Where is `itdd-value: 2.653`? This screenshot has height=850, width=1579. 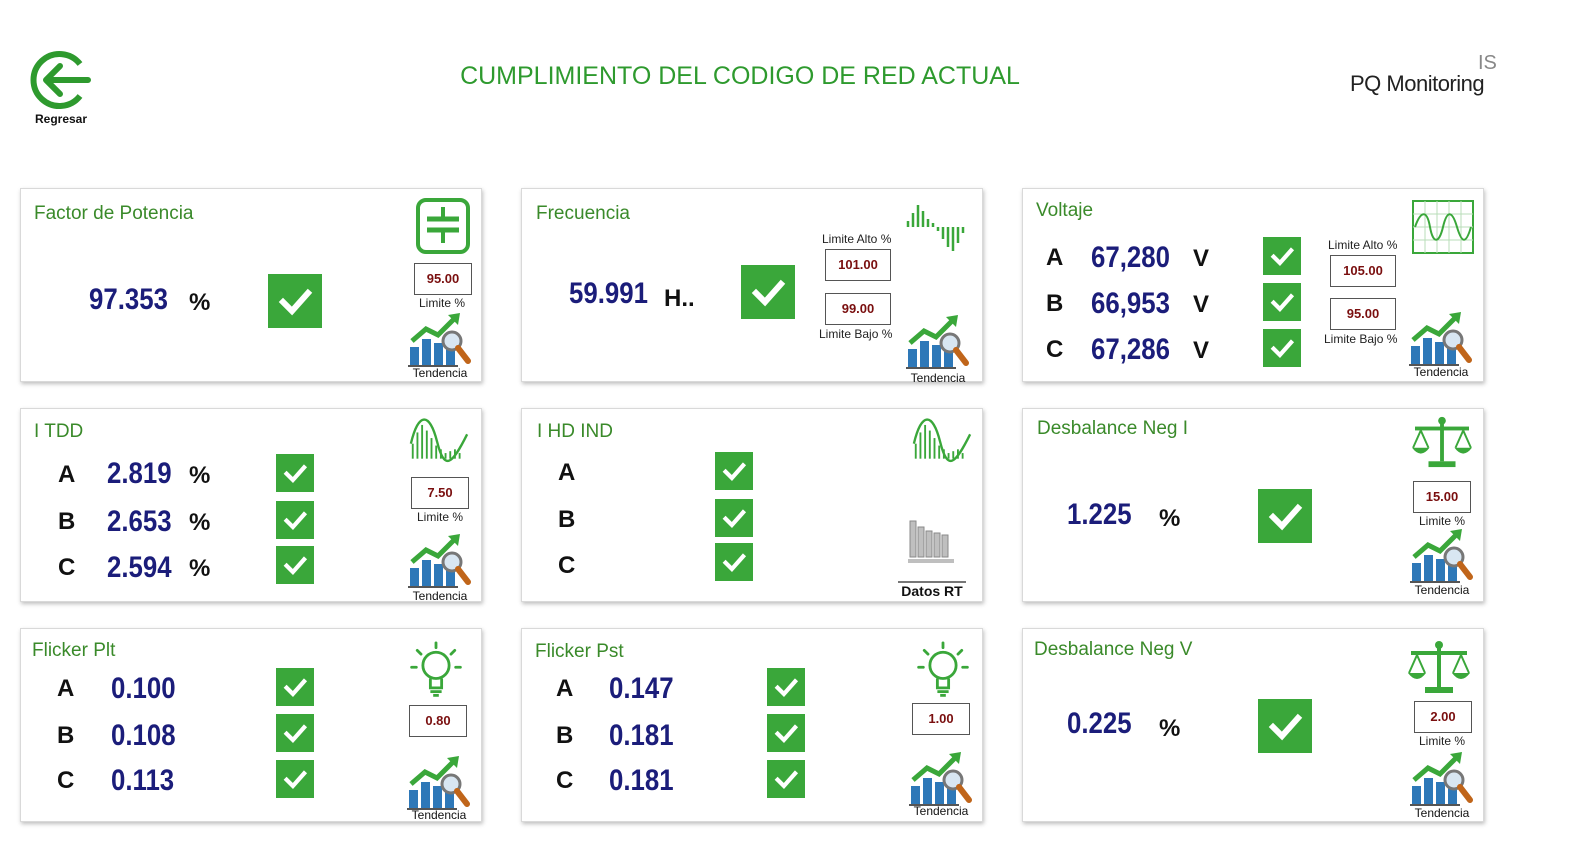
itdd-value: 2.653 is located at coordinates (139, 521).